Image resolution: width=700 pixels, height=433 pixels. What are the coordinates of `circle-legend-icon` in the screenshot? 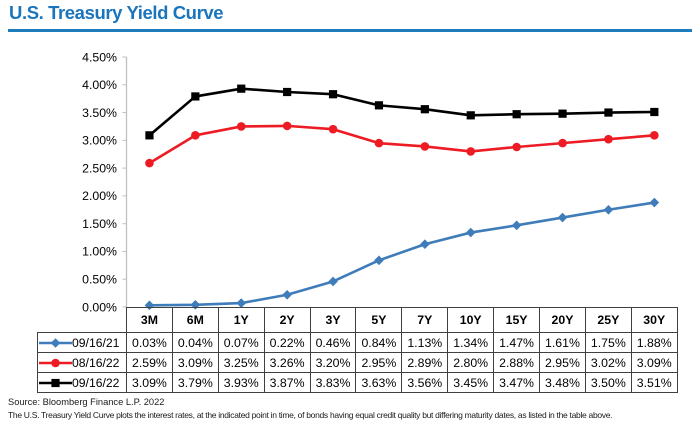 It's located at (55, 362).